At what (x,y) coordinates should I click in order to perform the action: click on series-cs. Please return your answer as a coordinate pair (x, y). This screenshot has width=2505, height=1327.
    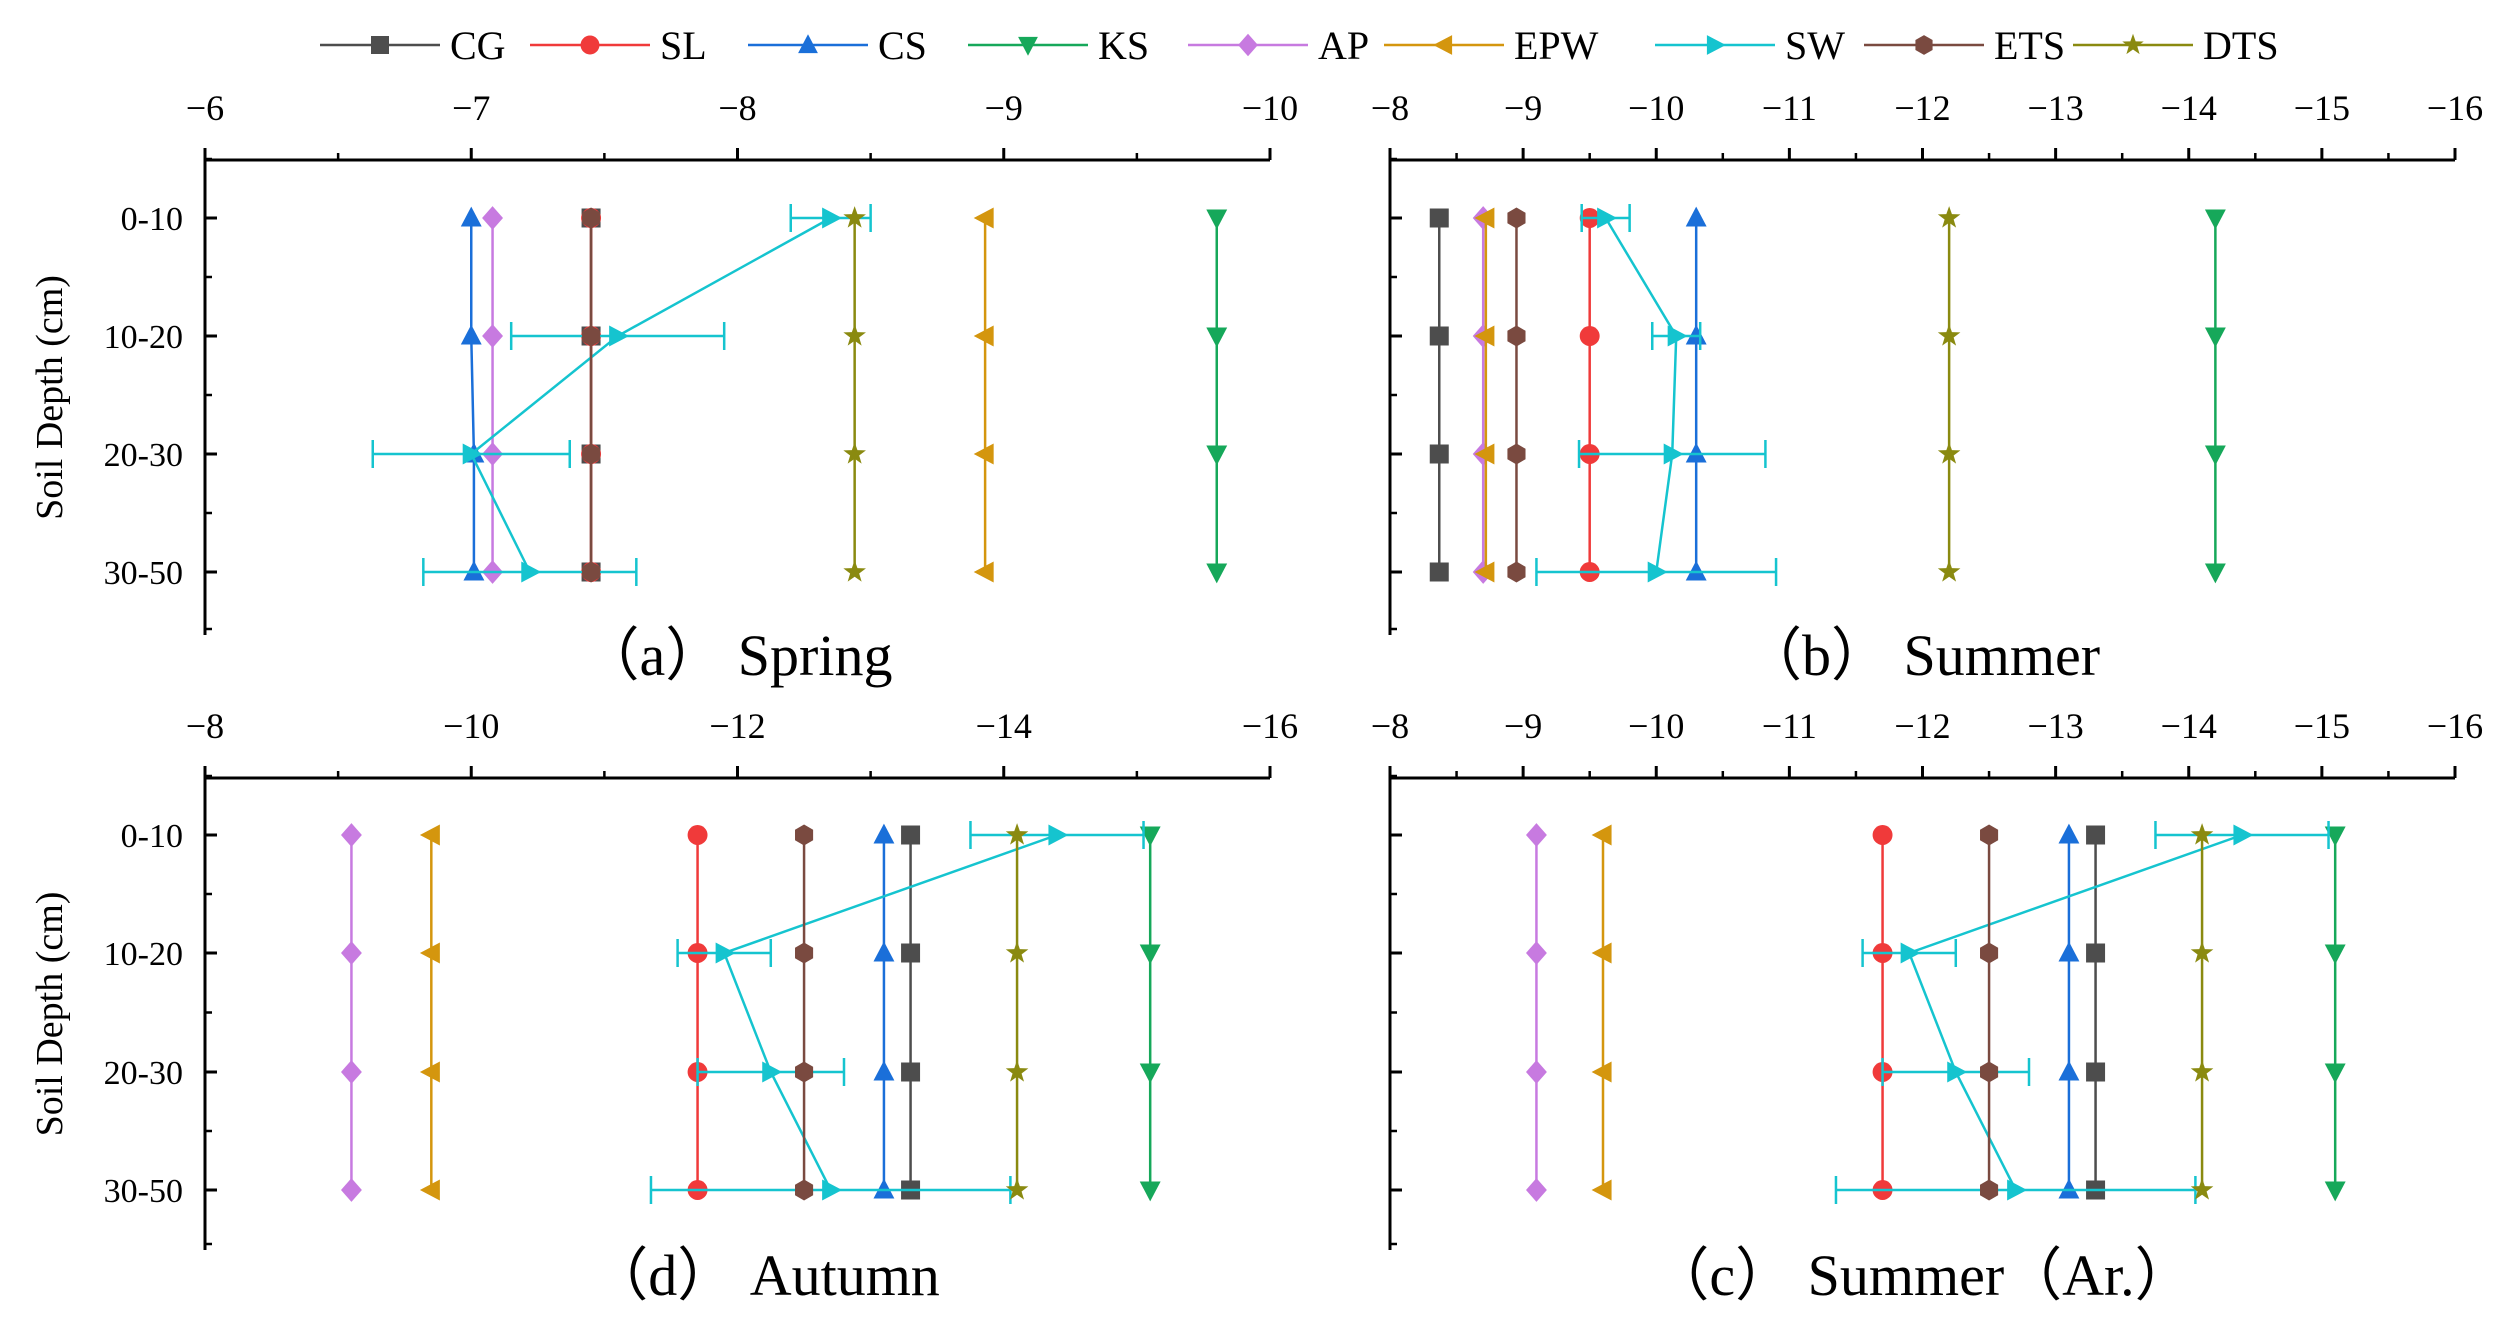
    Looking at the image, I should click on (884, 1011).